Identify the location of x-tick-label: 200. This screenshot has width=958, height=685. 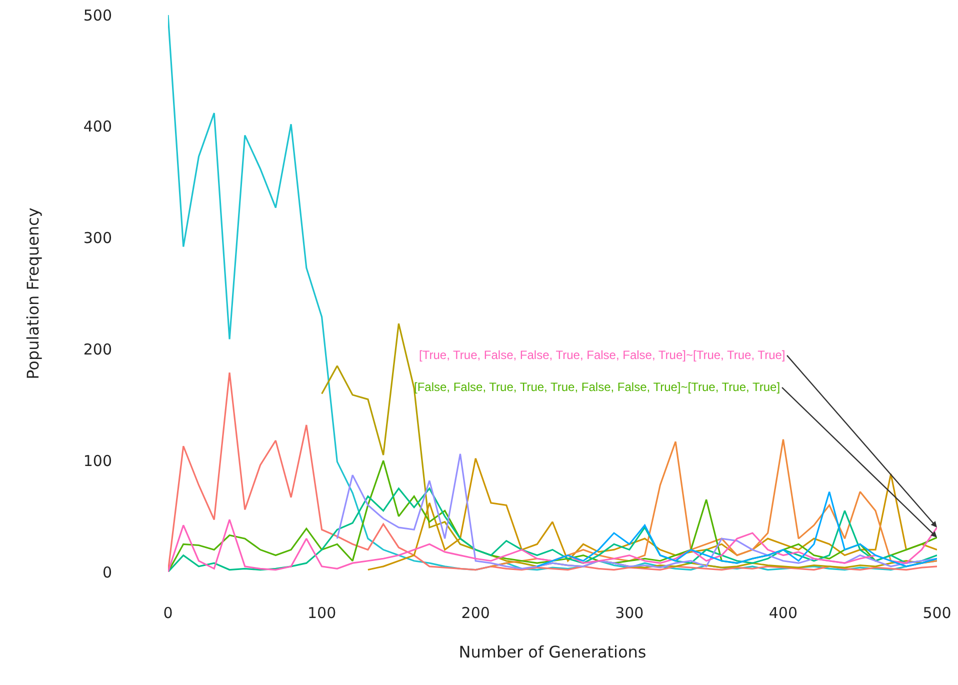
(475, 613).